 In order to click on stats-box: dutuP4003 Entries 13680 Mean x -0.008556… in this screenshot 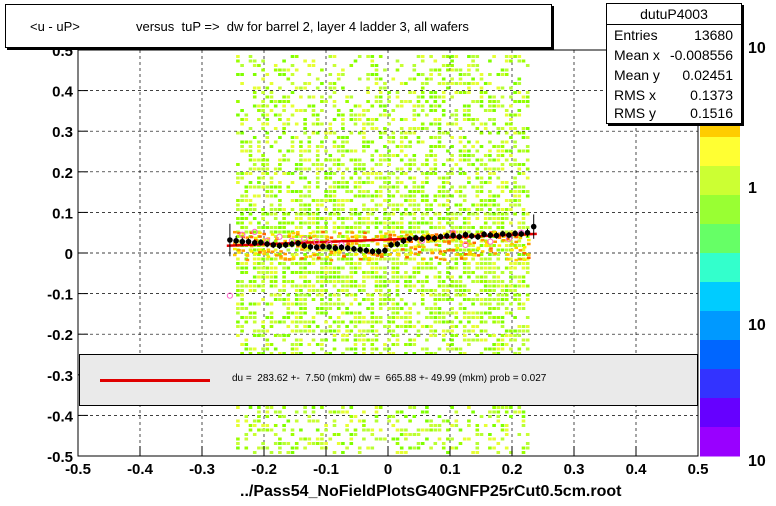, I will do `click(674, 63)`.